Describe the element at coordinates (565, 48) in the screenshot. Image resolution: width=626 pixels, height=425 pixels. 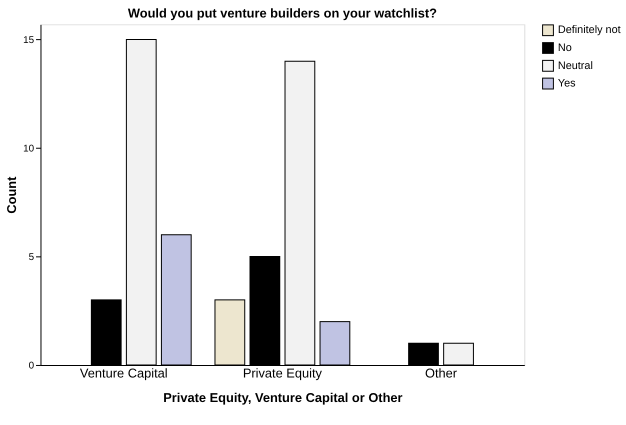
I see `legend-label: No` at that location.